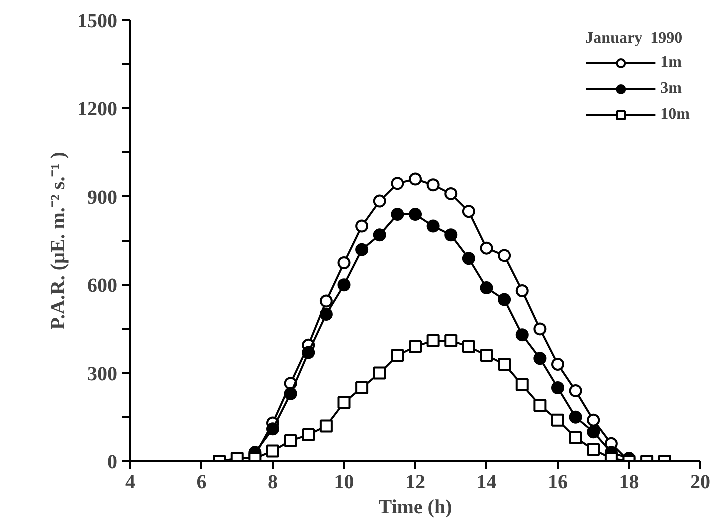  I want to click on legend-title: January 1990, so click(635, 39).